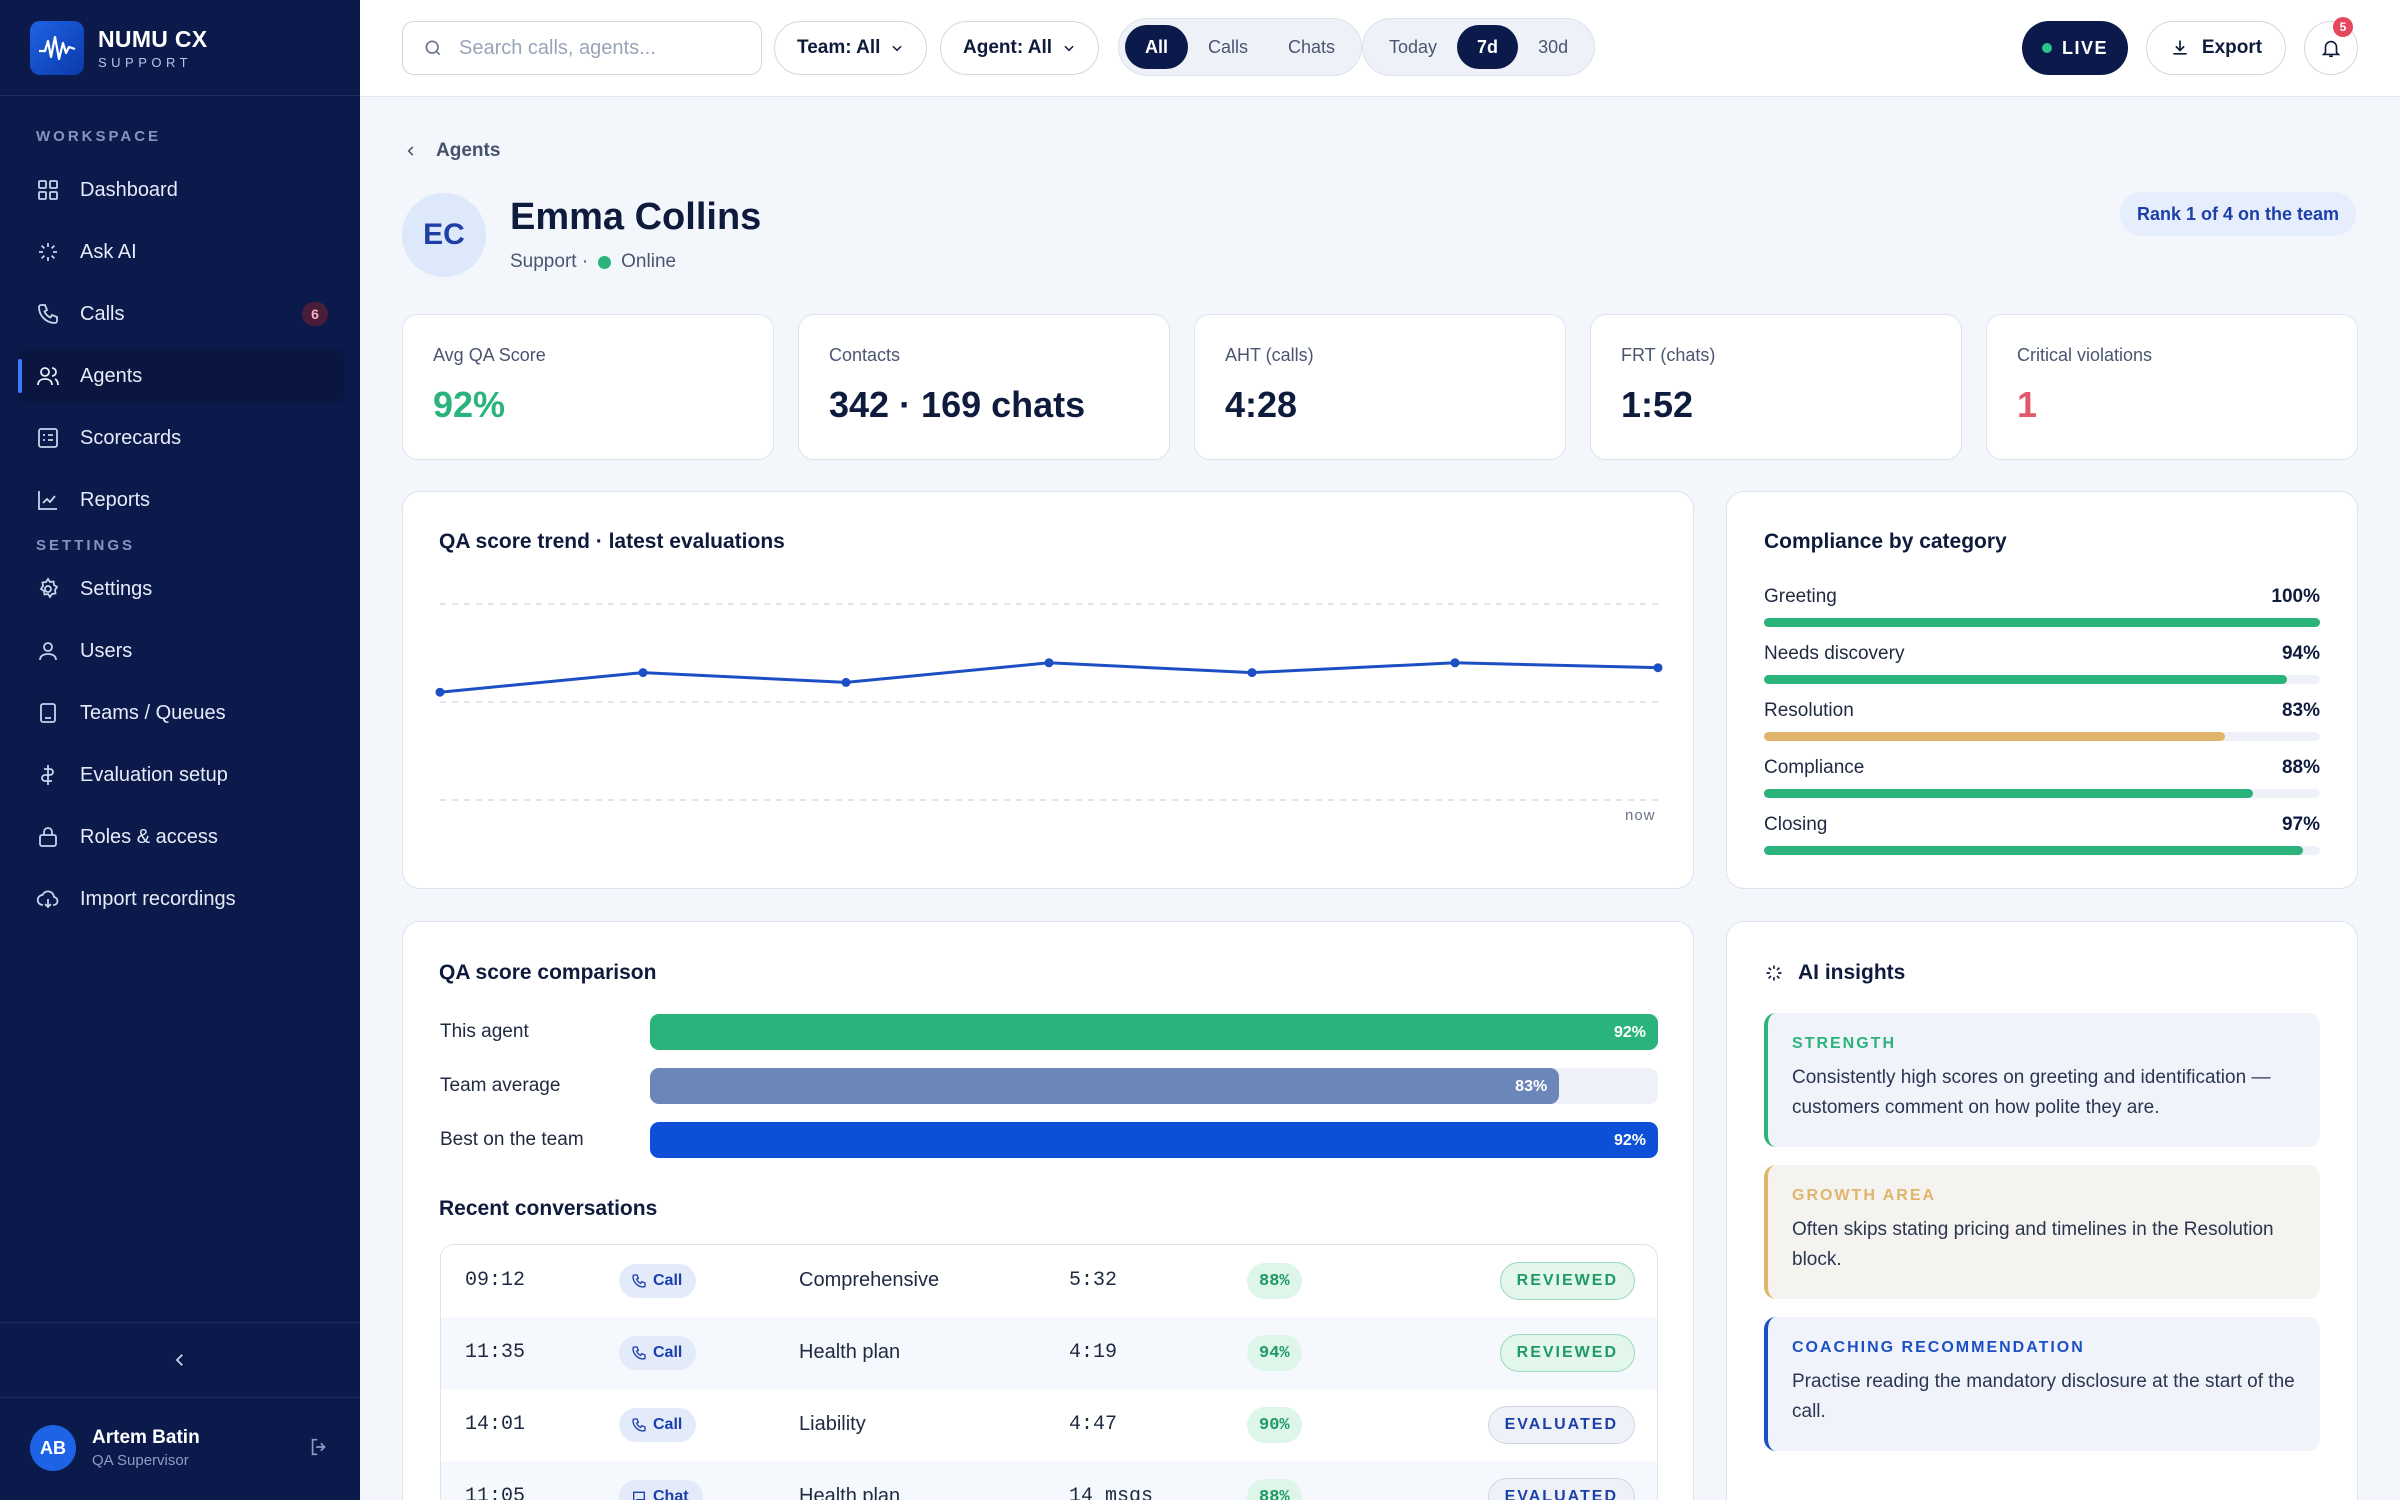 This screenshot has width=2400, height=1500. I want to click on brand-sub: SUPPORT, so click(145, 62).